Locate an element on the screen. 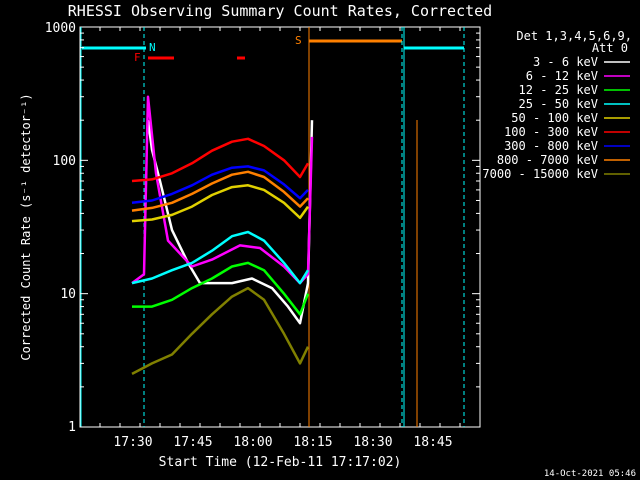 This screenshot has width=640, height=480. x-tick-label-1745: 17:45 is located at coordinates (192, 442).